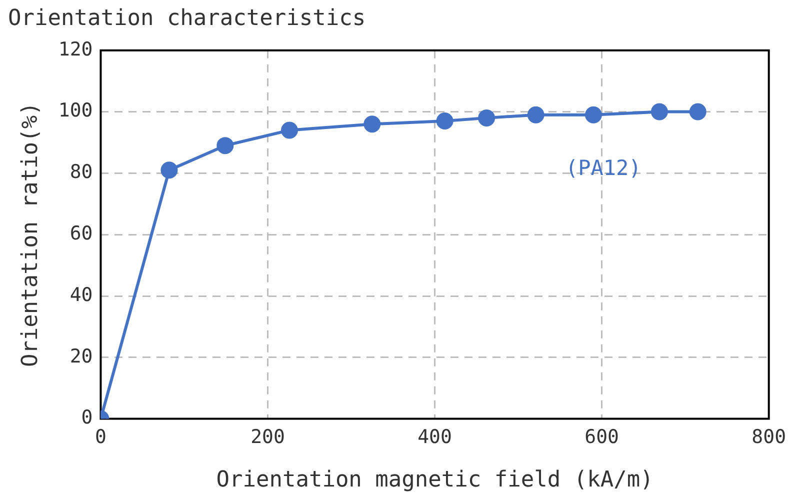  Describe the element at coordinates (601, 437) in the screenshot. I see `x-tick-label: 600` at that location.